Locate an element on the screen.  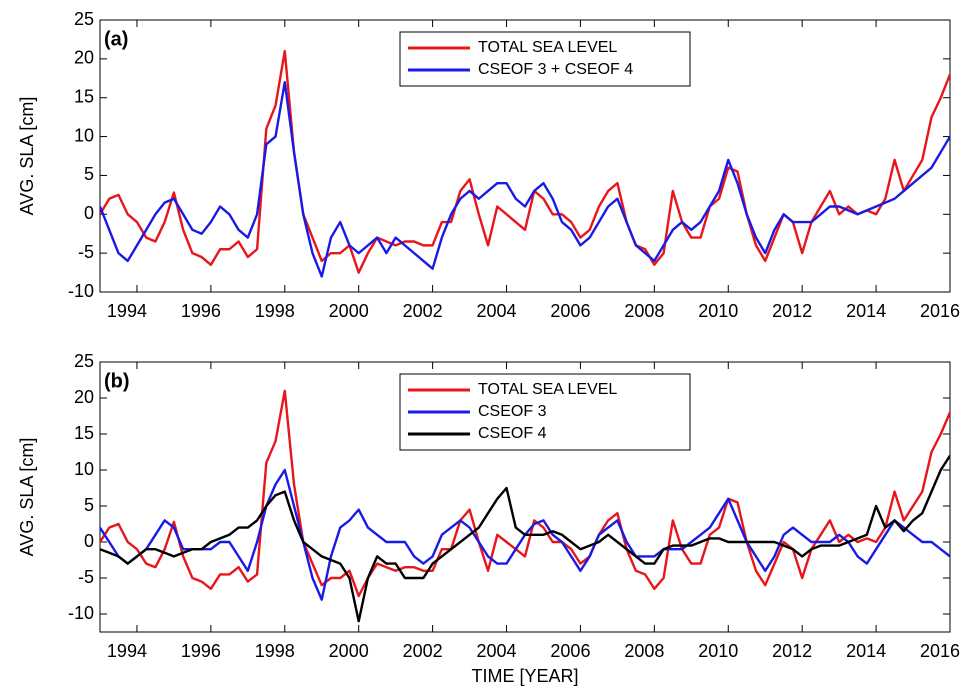
legend-box is located at coordinates (545, 59).